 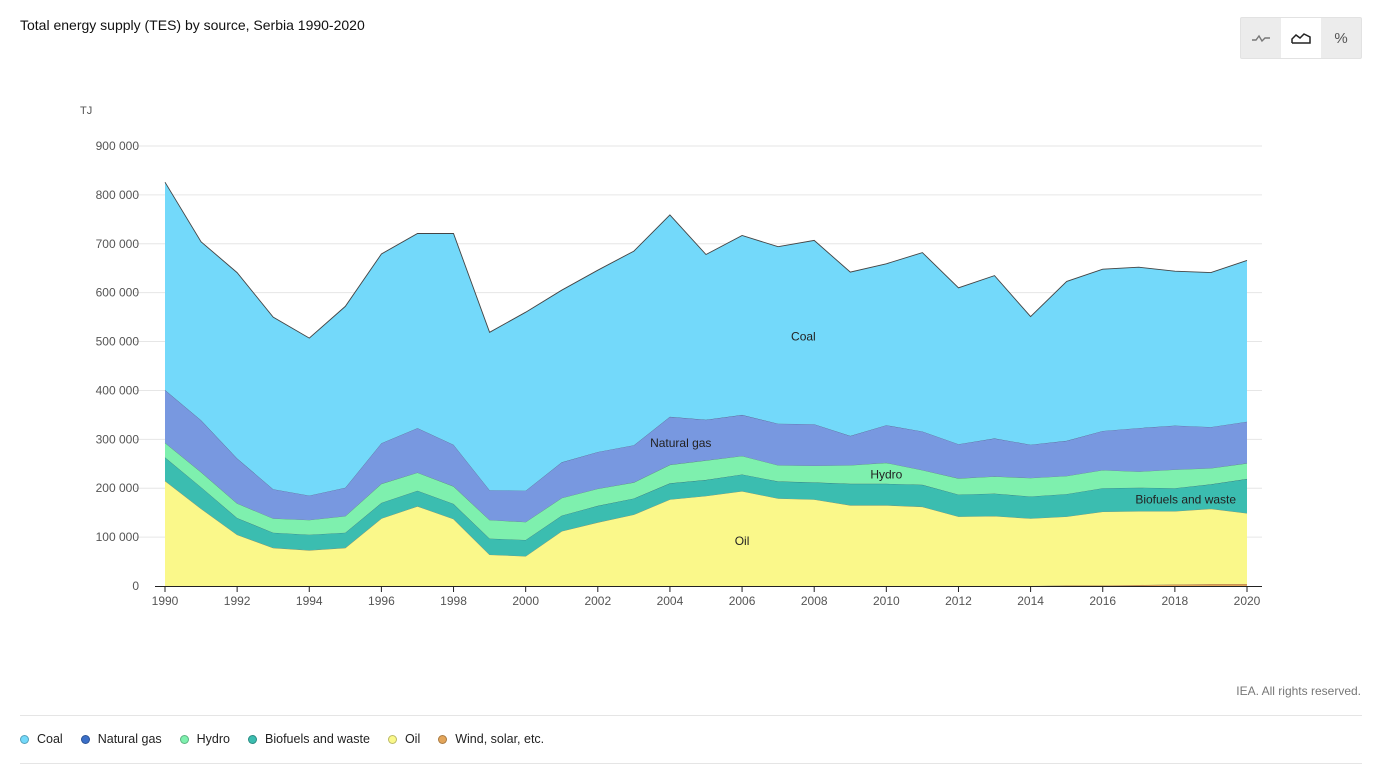 I want to click on legend-label: Coal, so click(x=50, y=739).